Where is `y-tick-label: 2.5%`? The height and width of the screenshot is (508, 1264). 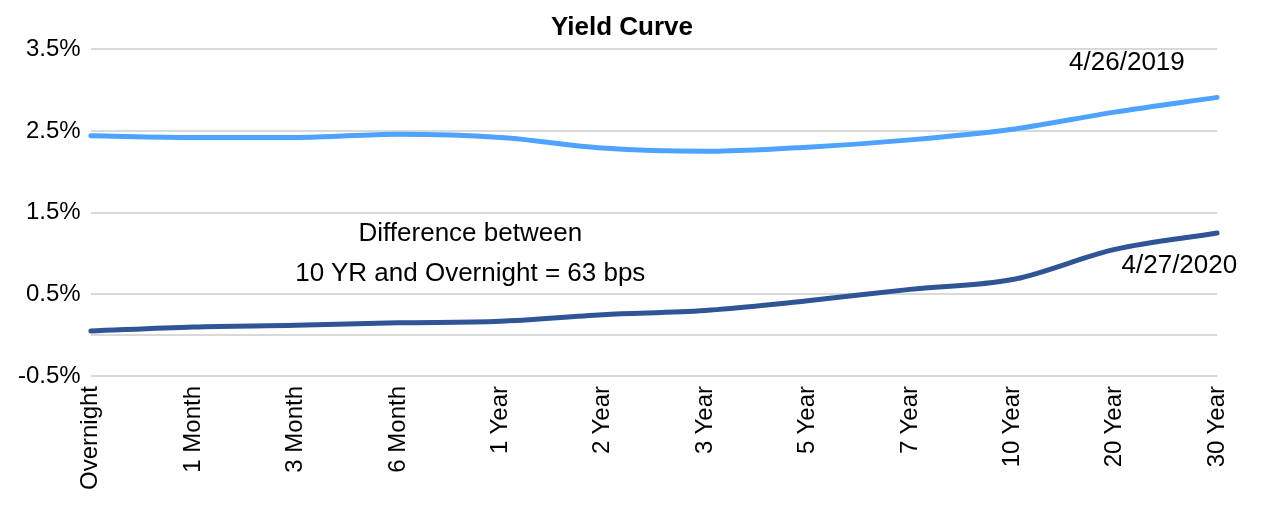 y-tick-label: 2.5% is located at coordinates (53, 129).